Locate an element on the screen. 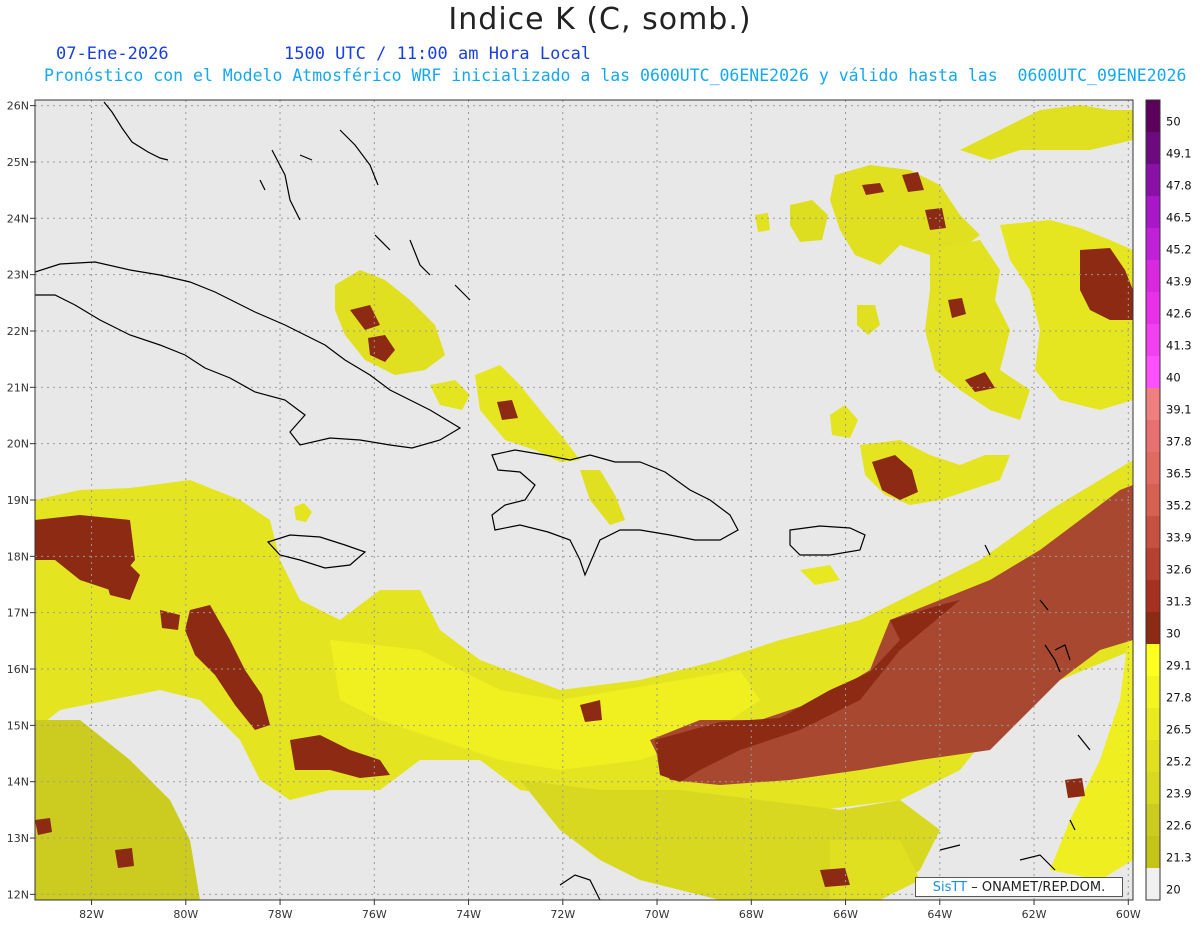 The width and height of the screenshot is (1200, 927). lon-tick-label: 80W is located at coordinates (185, 914).